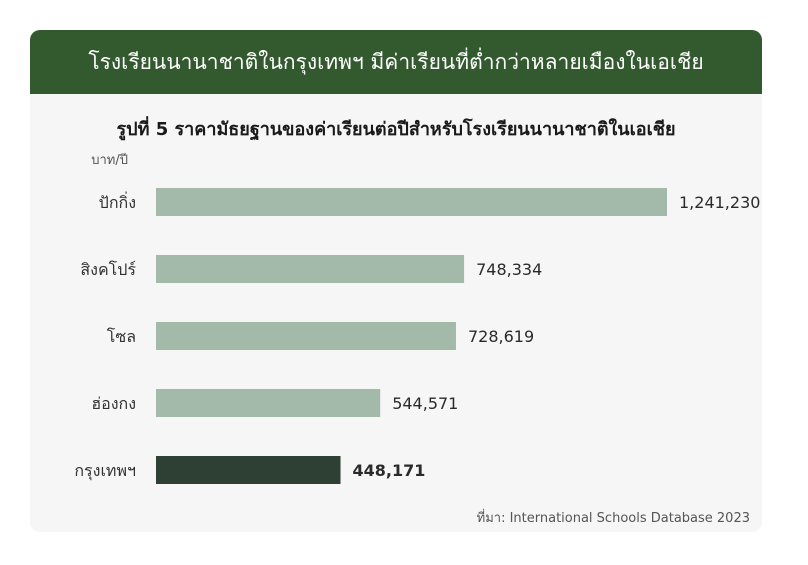 This screenshot has width=808, height=565. What do you see at coordinates (719, 202) in the screenshot?
I see `value-label: 1,241,230` at bounding box center [719, 202].